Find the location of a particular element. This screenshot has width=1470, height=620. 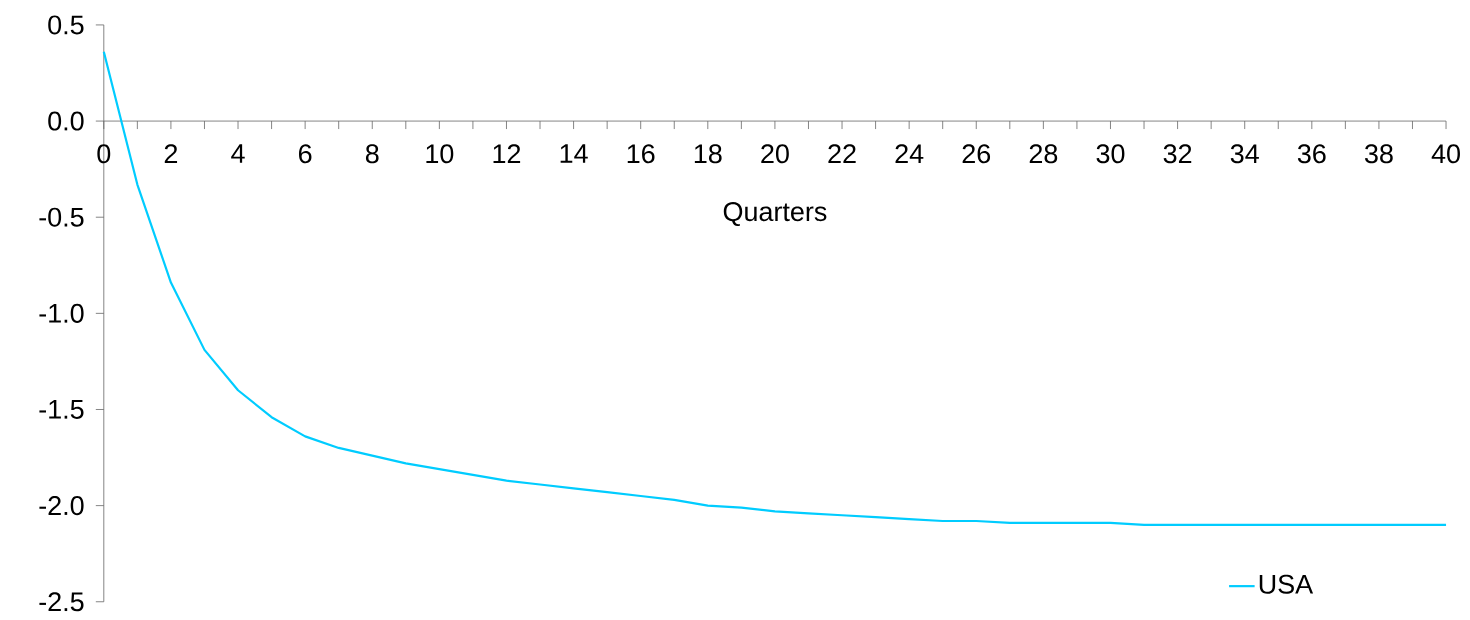

x-tick-label: 32 is located at coordinates (1177, 154).